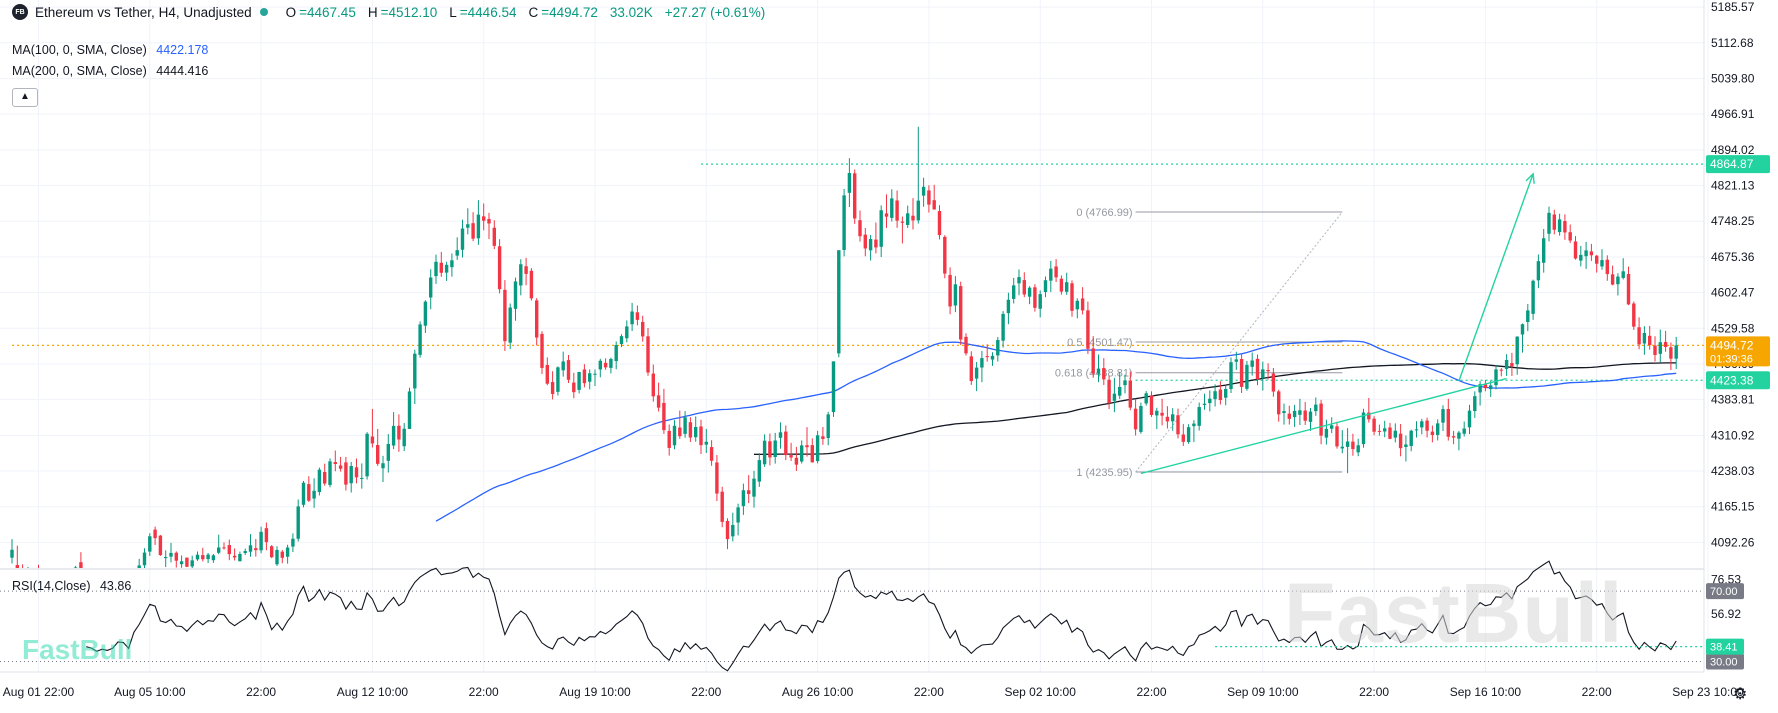 This screenshot has height=713, width=1778. What do you see at coordinates (1732, 43) in the screenshot?
I see `price-tick-1: 5112.68` at bounding box center [1732, 43].